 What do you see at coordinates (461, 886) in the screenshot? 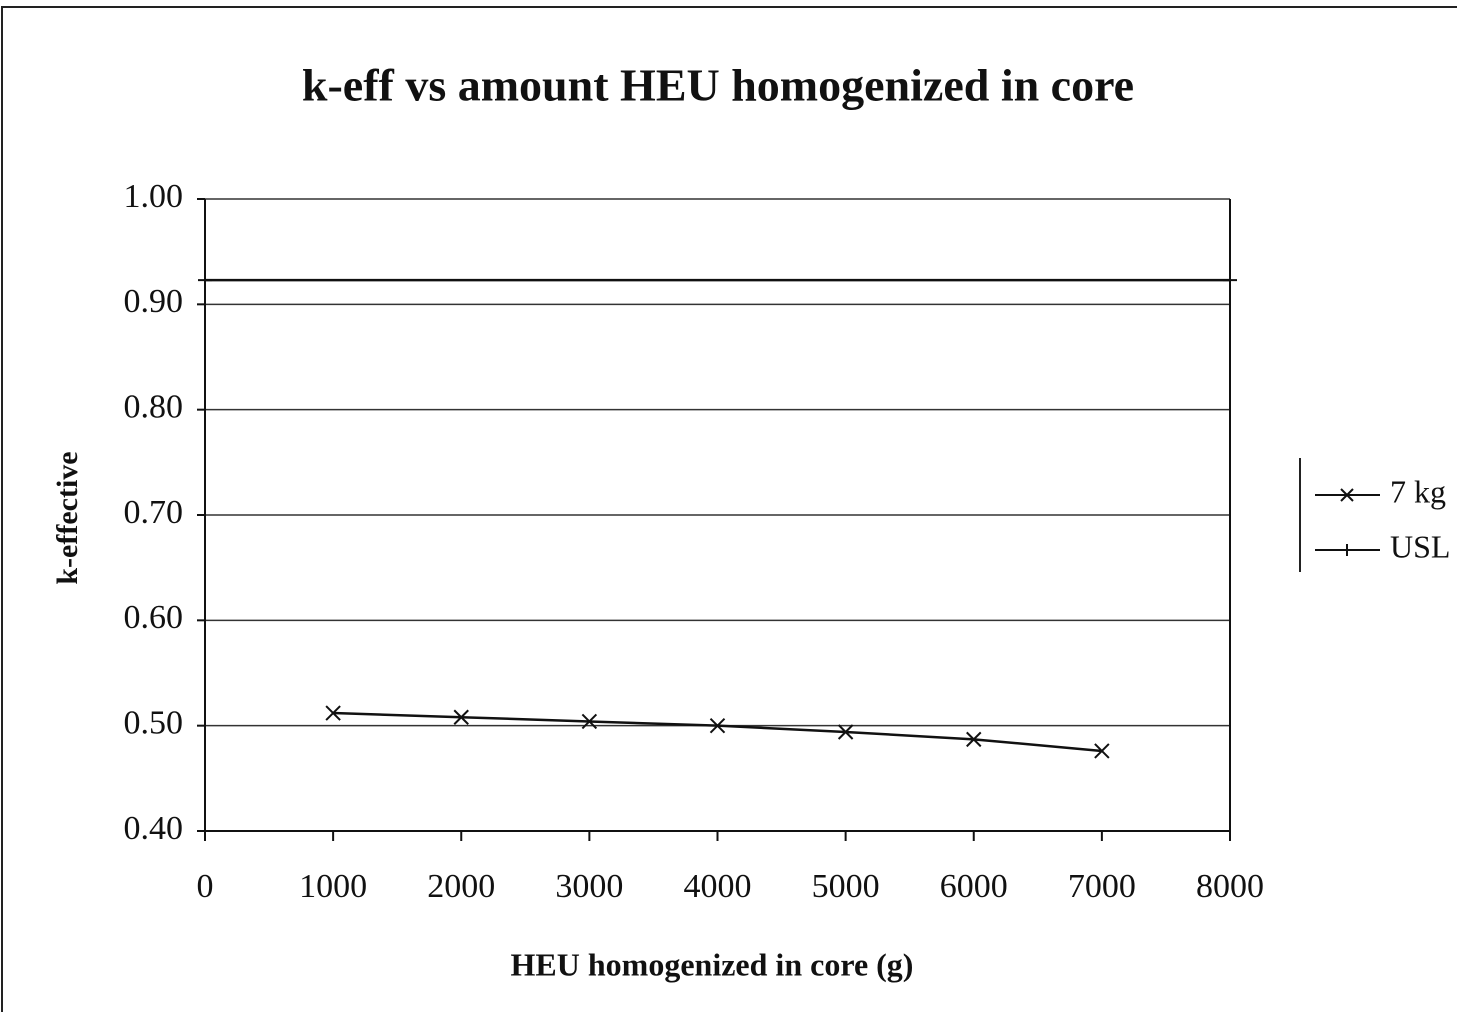
I see `x-tick-label: 2000` at bounding box center [461, 886].